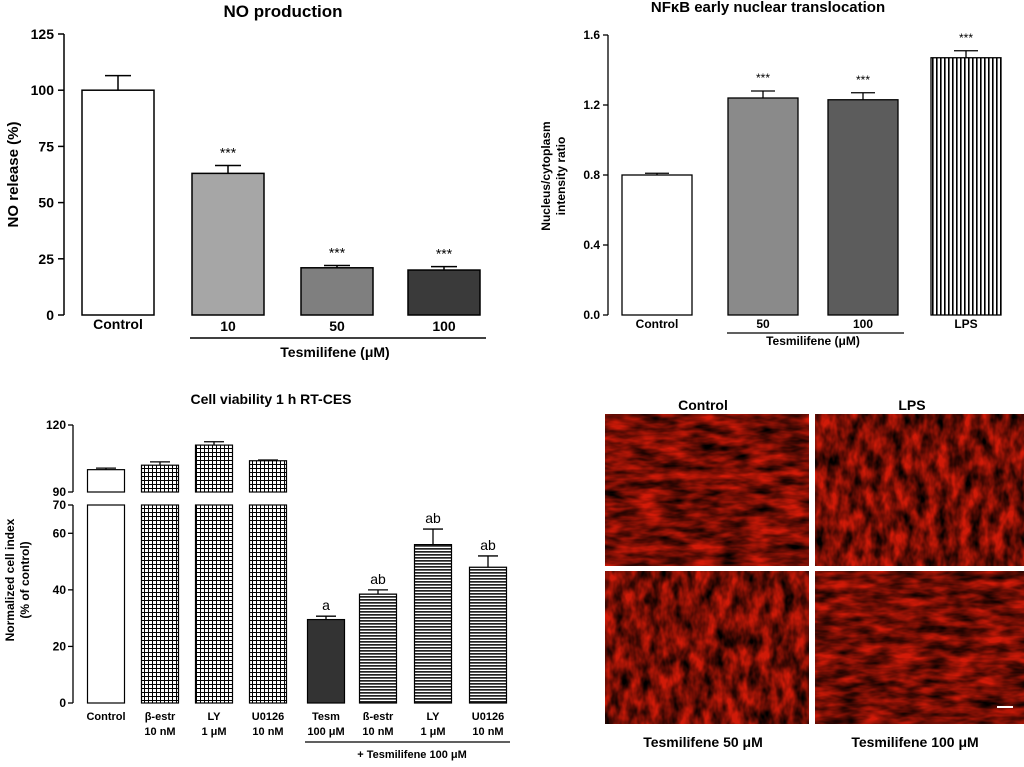  What do you see at coordinates (228, 326) in the screenshot?
I see `x-tick-label: 10` at bounding box center [228, 326].